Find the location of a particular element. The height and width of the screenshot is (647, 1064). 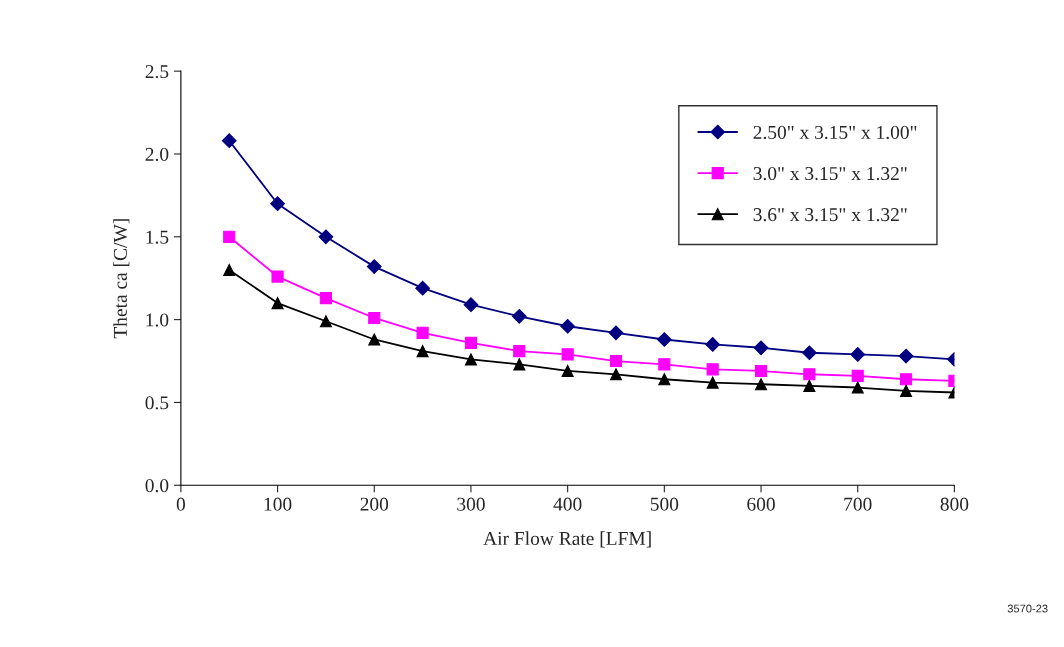

x-tick-label: 800 is located at coordinates (954, 504).